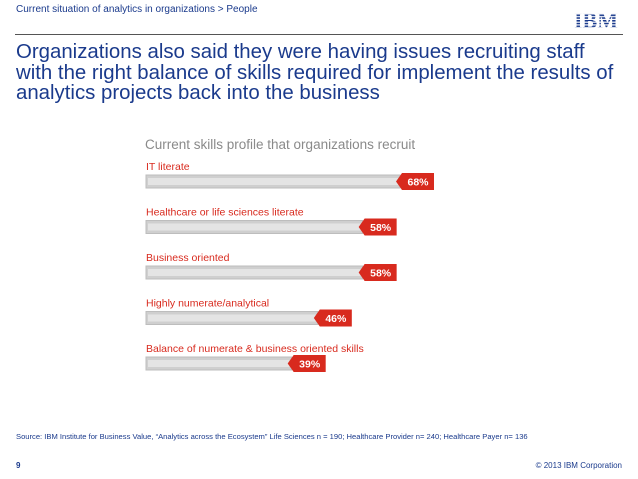 This screenshot has height=479, width=638. I want to click on category-label: IT literate, so click(168, 167).